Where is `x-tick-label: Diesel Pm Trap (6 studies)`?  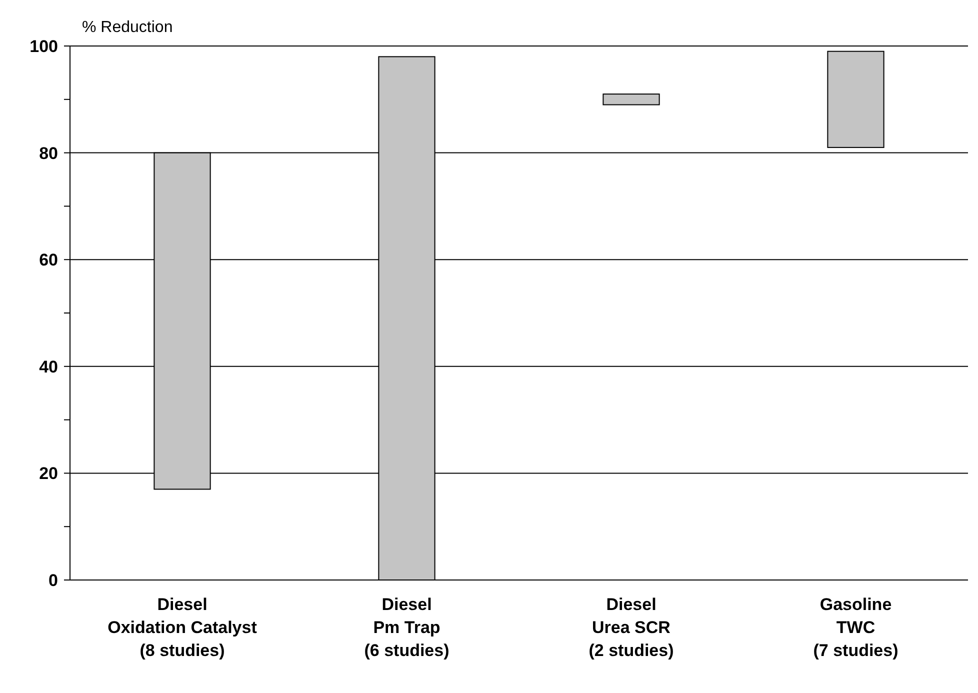
x-tick-label: Diesel Pm Trap (6 studies) is located at coordinates (407, 627).